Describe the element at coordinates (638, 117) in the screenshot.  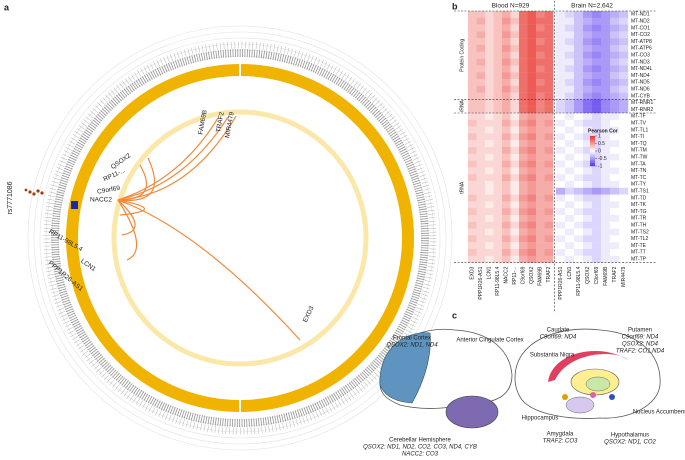
I see `row-label: MT-TF` at that location.